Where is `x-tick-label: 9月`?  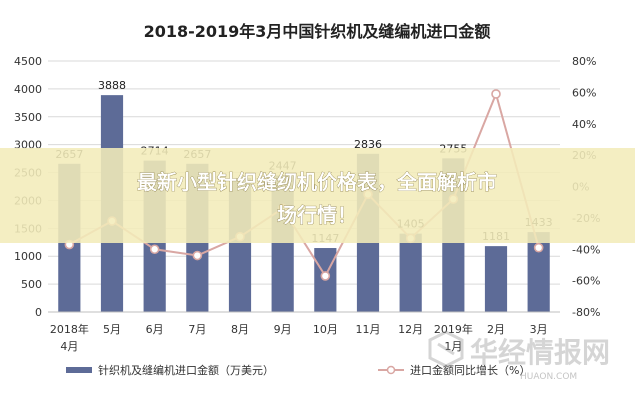
x-tick-label: 9月 is located at coordinates (283, 329).